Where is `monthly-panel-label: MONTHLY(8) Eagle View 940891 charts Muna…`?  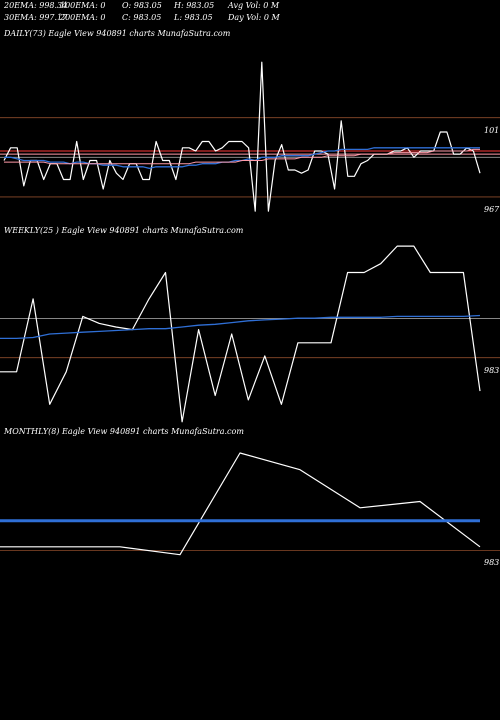
monthly-panel-label: MONTHLY(8) Eagle View 940891 charts Muna… is located at coordinates (124, 431).